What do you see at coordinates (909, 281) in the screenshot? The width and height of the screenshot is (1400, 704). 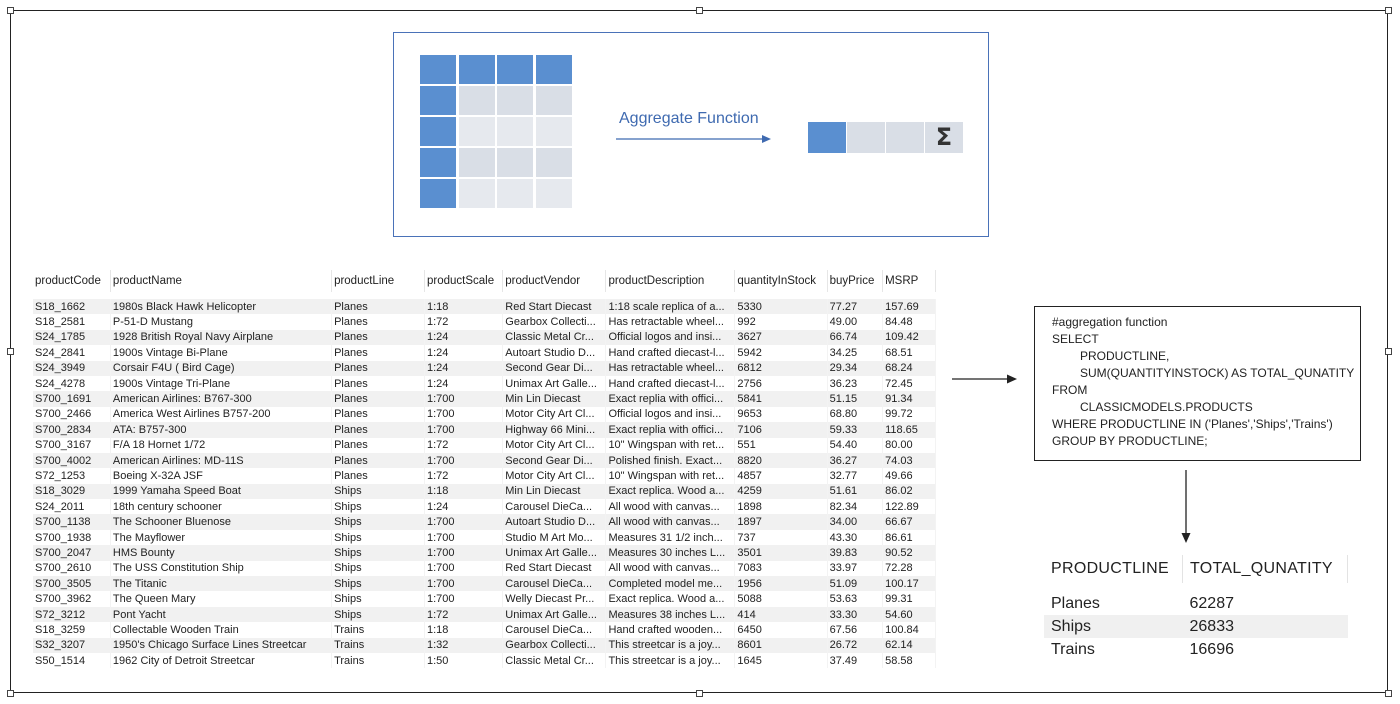 I see `column-header: MSRP` at bounding box center [909, 281].